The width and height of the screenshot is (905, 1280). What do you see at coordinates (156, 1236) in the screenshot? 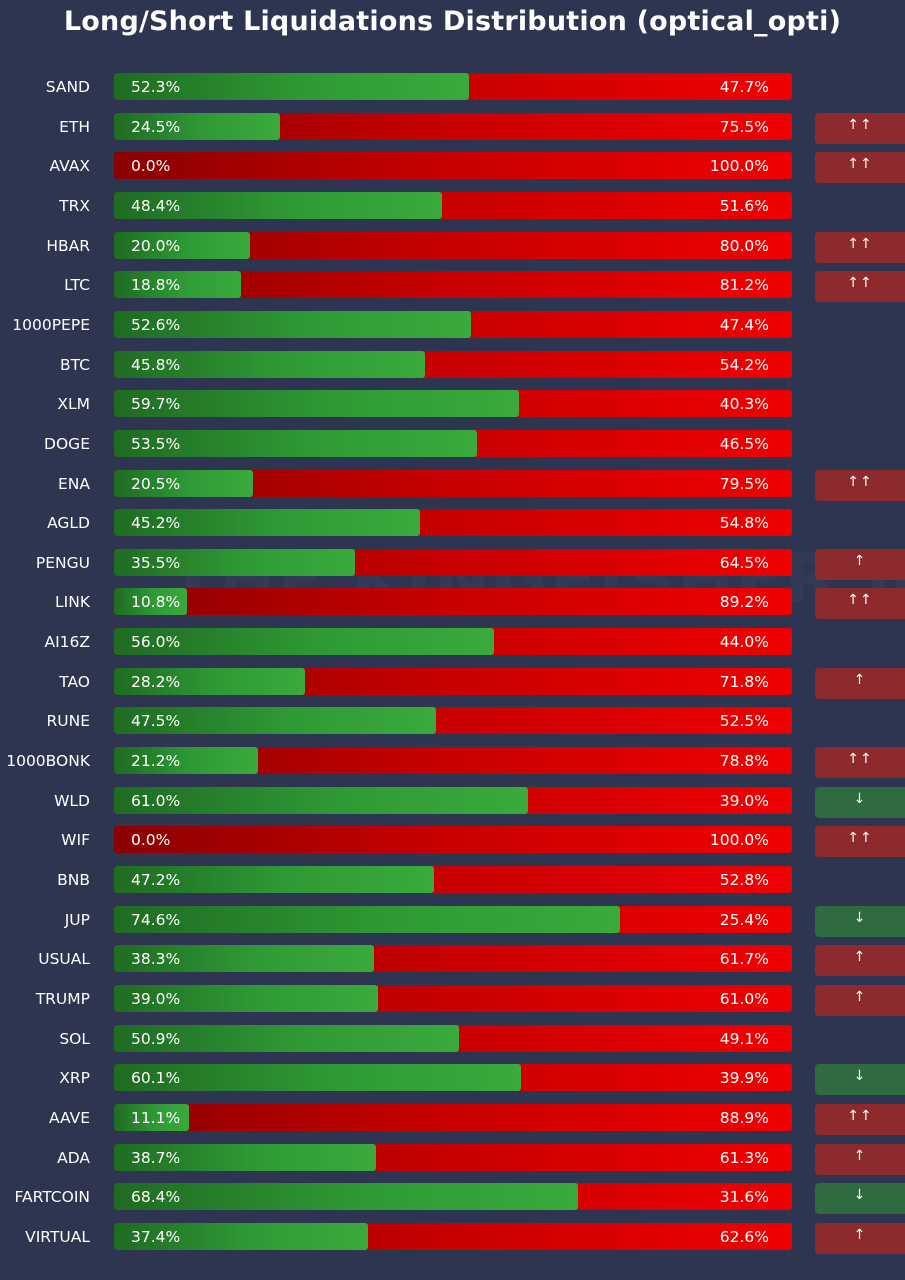
I see `long-percent-label: 37.4%` at bounding box center [156, 1236].